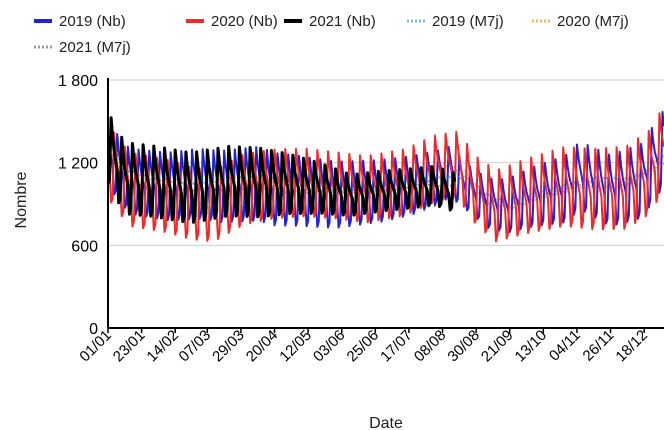  I want to click on y-tick-label: 1 200, so click(78, 164).